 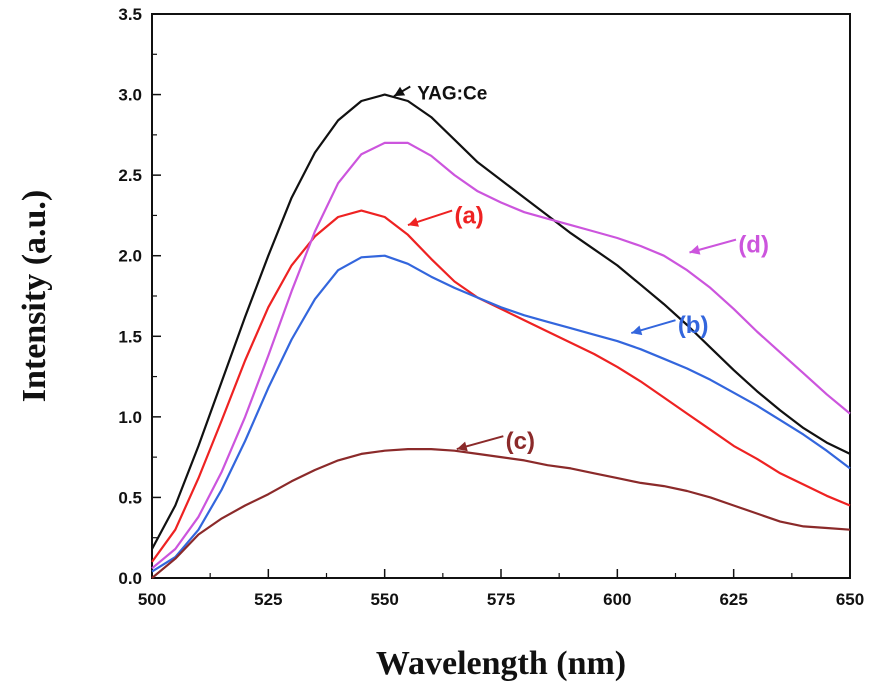 I want to click on annotation-label: (b), so click(x=693, y=325).